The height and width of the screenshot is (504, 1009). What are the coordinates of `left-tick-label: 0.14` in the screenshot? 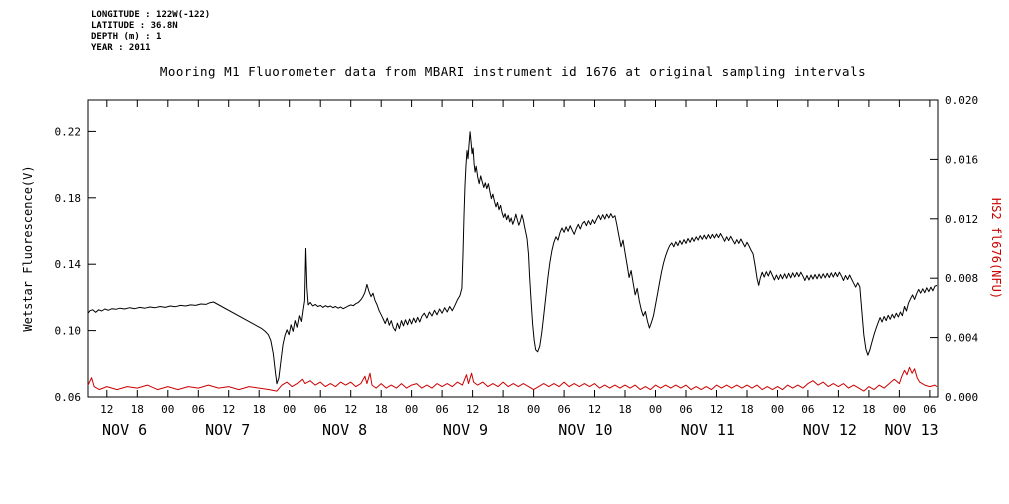 It's located at (68, 264).